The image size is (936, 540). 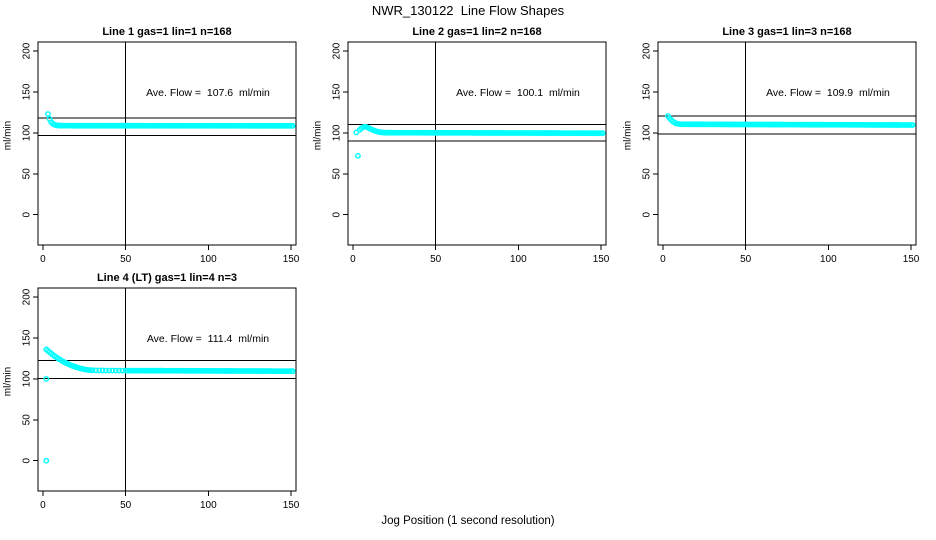 I want to click on plot-canvas-line-3: 0 50 100 150 0 50 100 150 200, so click(x=781, y=153).